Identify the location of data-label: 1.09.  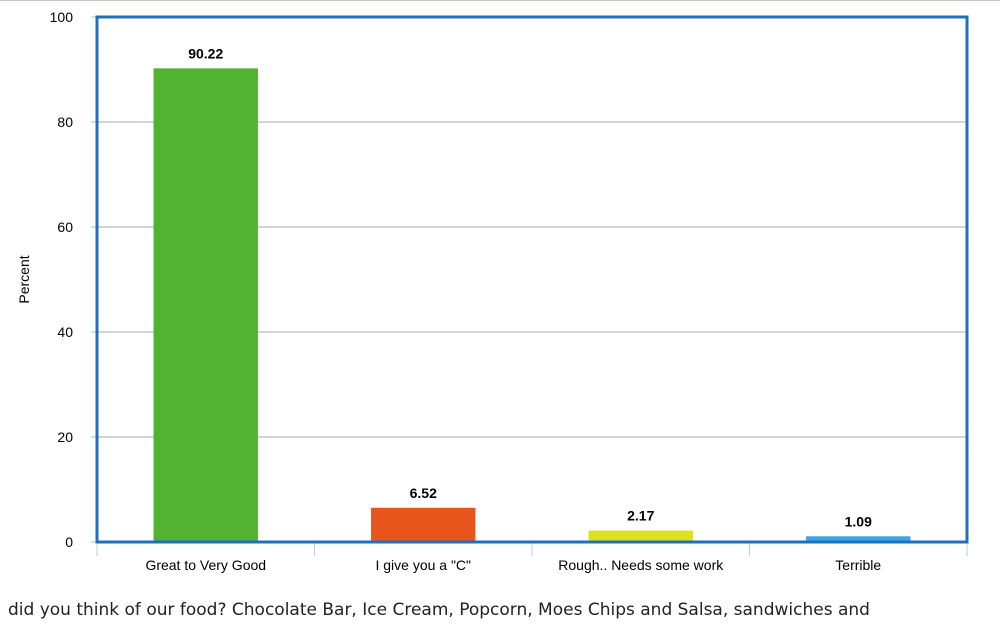
(858, 521).